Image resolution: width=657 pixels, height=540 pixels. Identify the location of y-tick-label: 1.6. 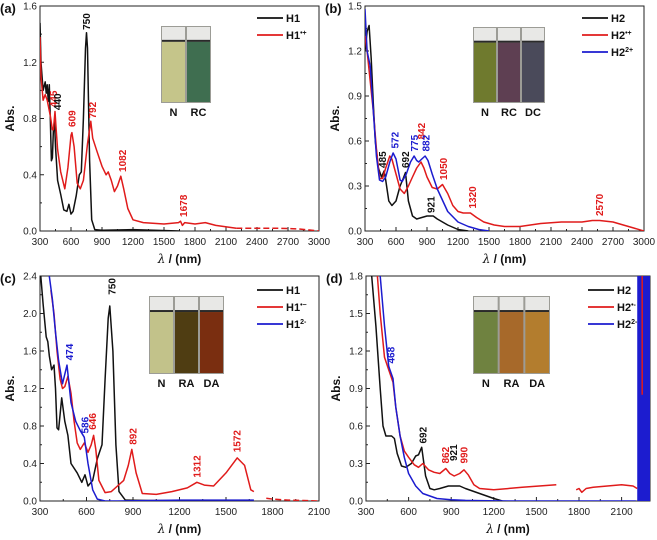
(30, 7).